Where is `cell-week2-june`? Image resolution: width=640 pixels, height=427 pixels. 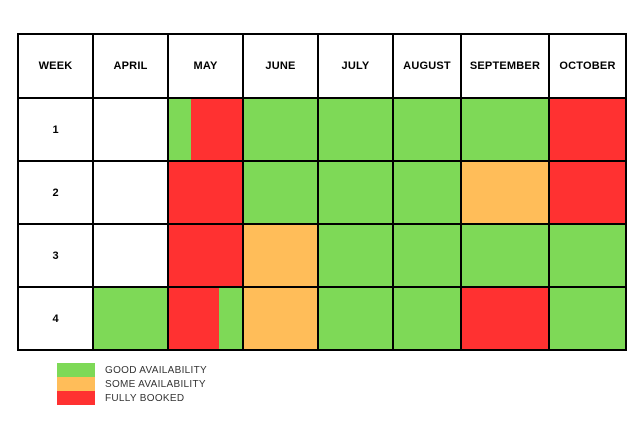 cell-week2-june is located at coordinates (280, 192).